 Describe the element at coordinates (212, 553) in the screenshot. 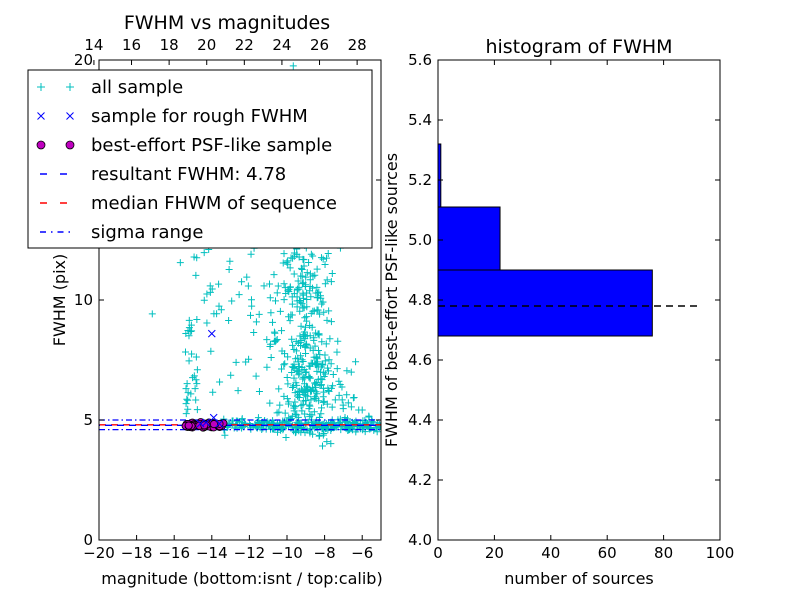

I see `scatter-x-tick-label: −14` at that location.